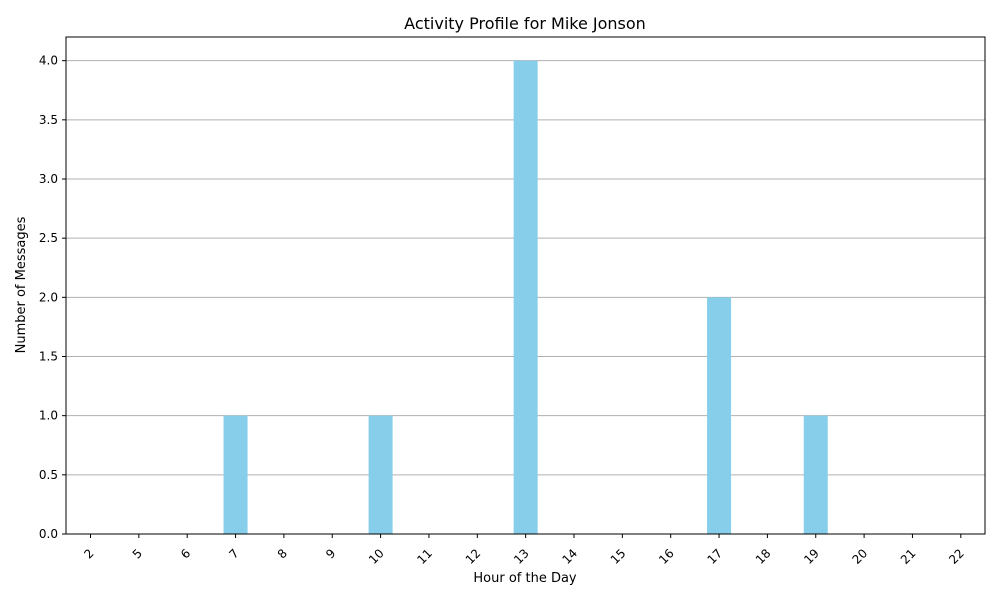 Image resolution: width=1000 pixels, height=604 pixels. What do you see at coordinates (763, 556) in the screenshot?
I see `x-tick-label: 18` at bounding box center [763, 556].